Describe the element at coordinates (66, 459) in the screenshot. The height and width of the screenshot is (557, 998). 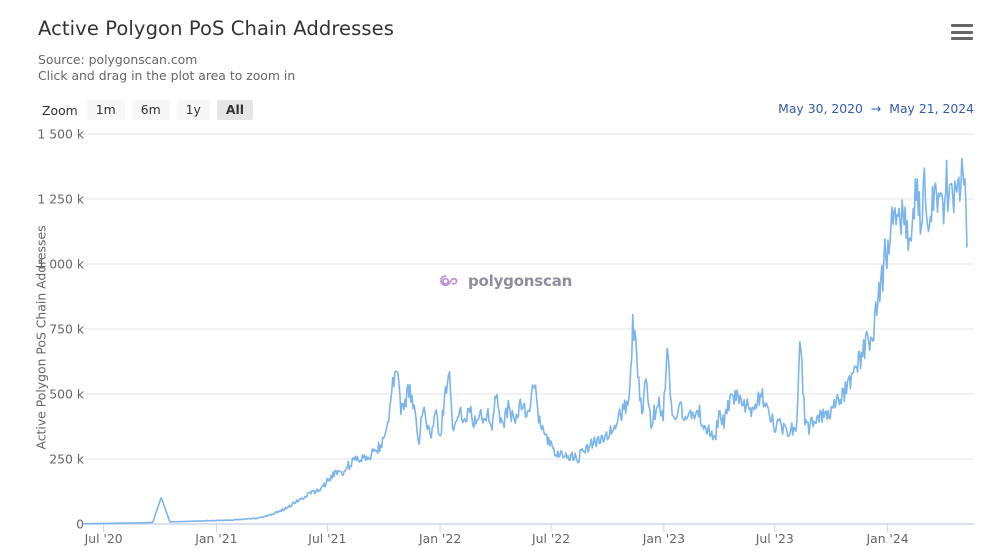
I see `y-tick-label: 250 k` at that location.